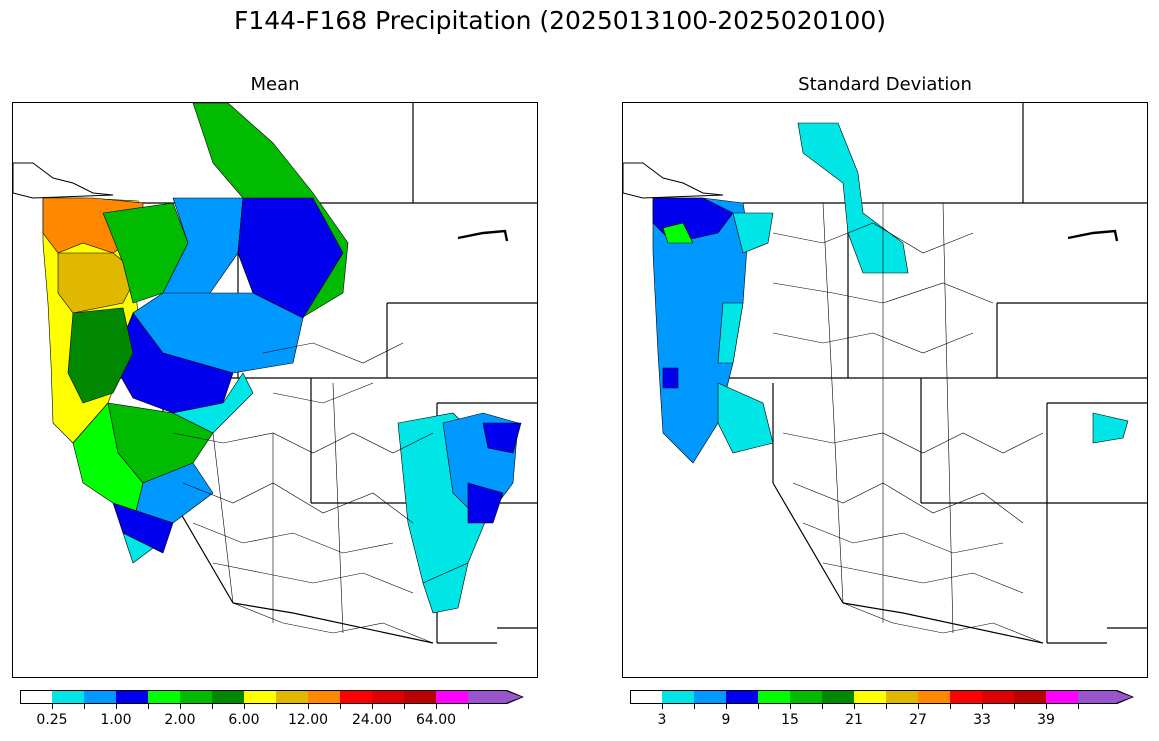 The height and width of the screenshot is (741, 1159). I want to click on stddev-colorbar, so click(885, 697).